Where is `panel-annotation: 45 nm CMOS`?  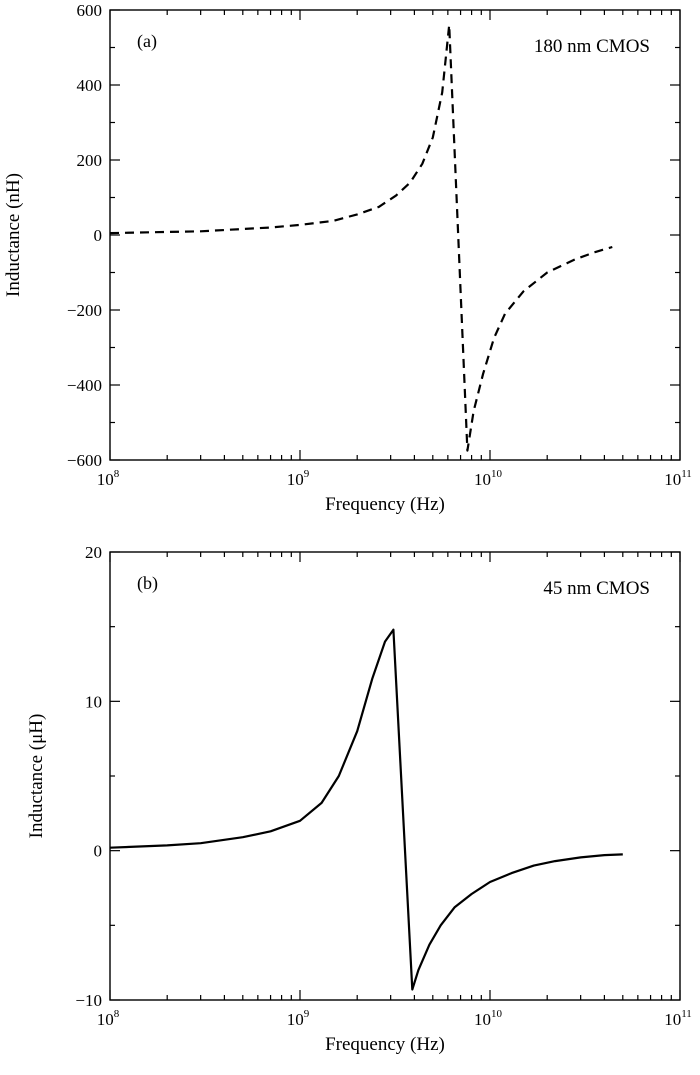
panel-annotation: 45 nm CMOS is located at coordinates (596, 588).